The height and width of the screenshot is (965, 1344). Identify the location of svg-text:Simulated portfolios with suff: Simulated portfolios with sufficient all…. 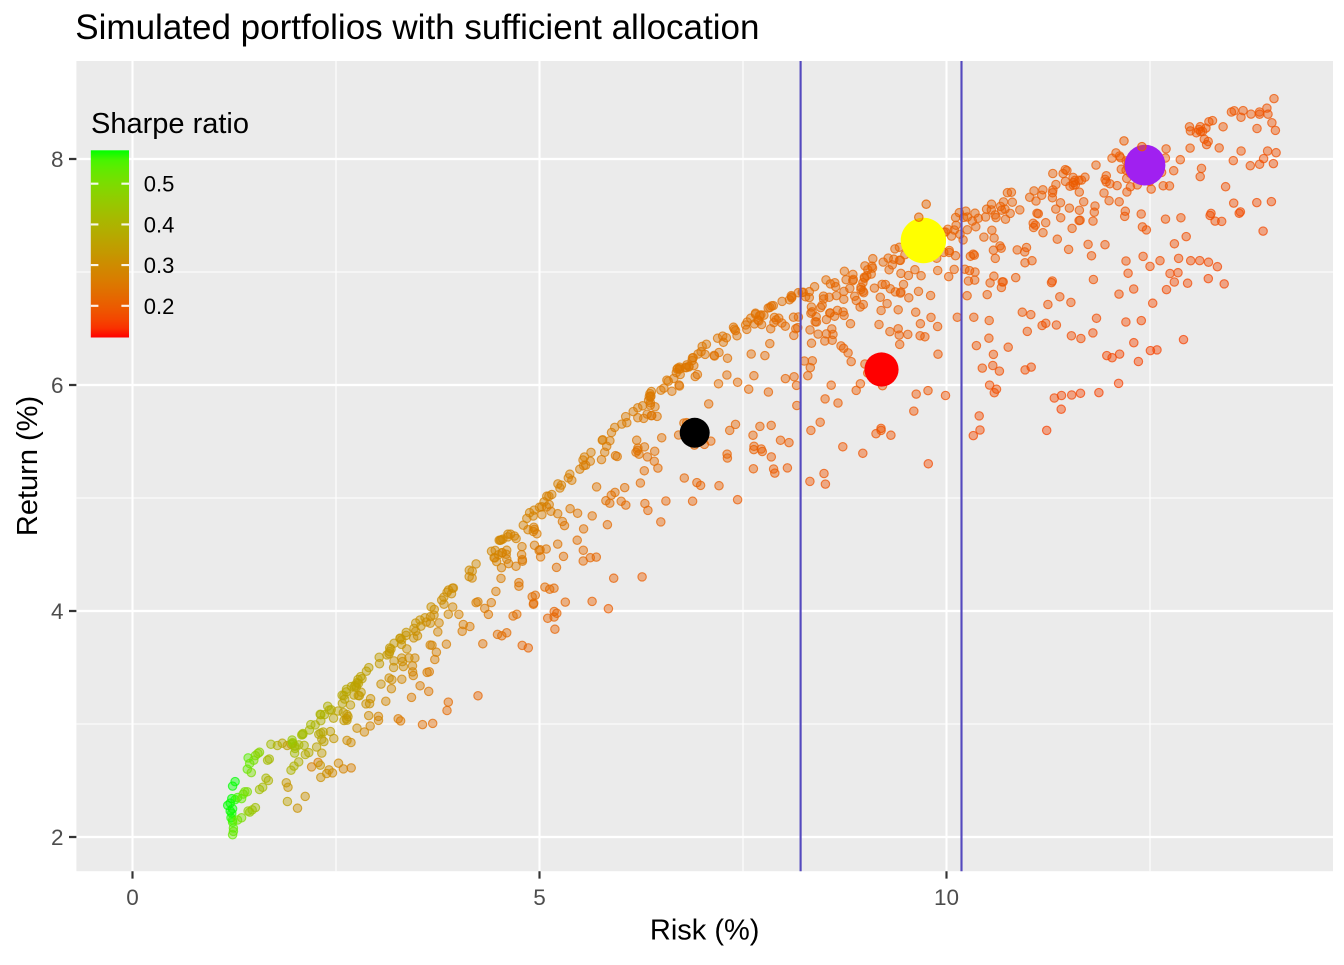
(417, 27).